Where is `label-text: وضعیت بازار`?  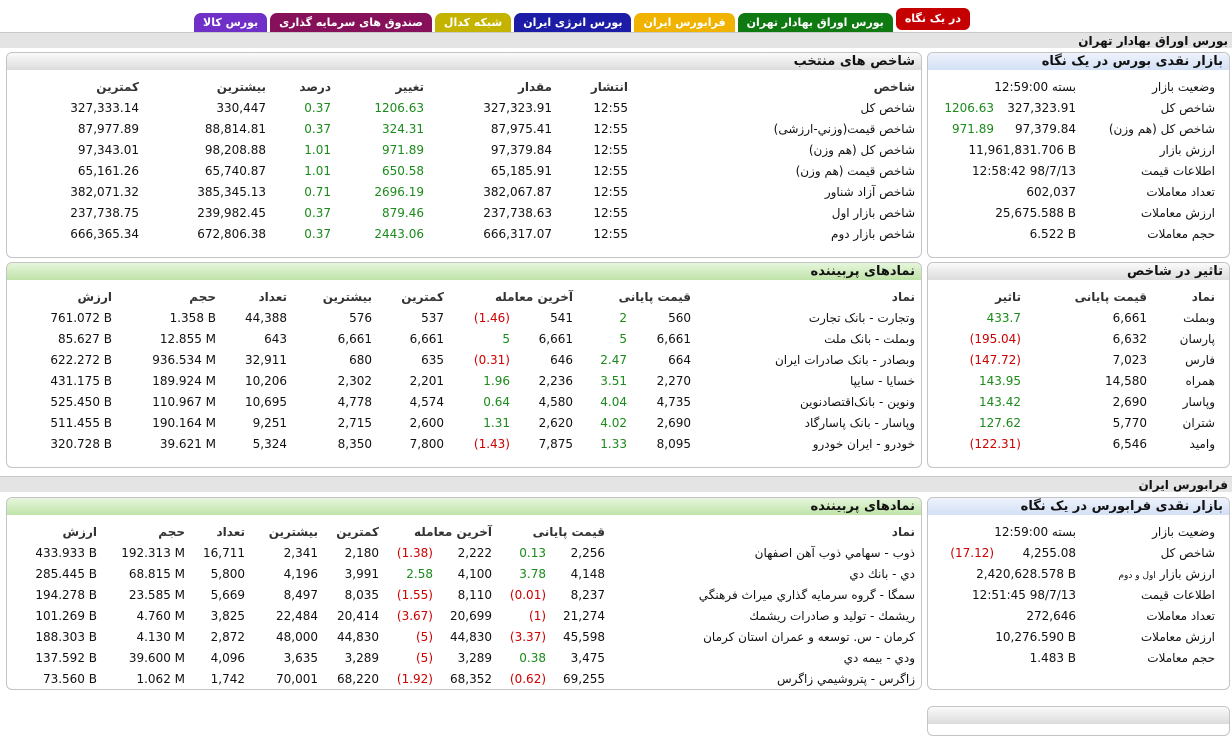 label-text: وضعیت بازار is located at coordinates (1184, 531).